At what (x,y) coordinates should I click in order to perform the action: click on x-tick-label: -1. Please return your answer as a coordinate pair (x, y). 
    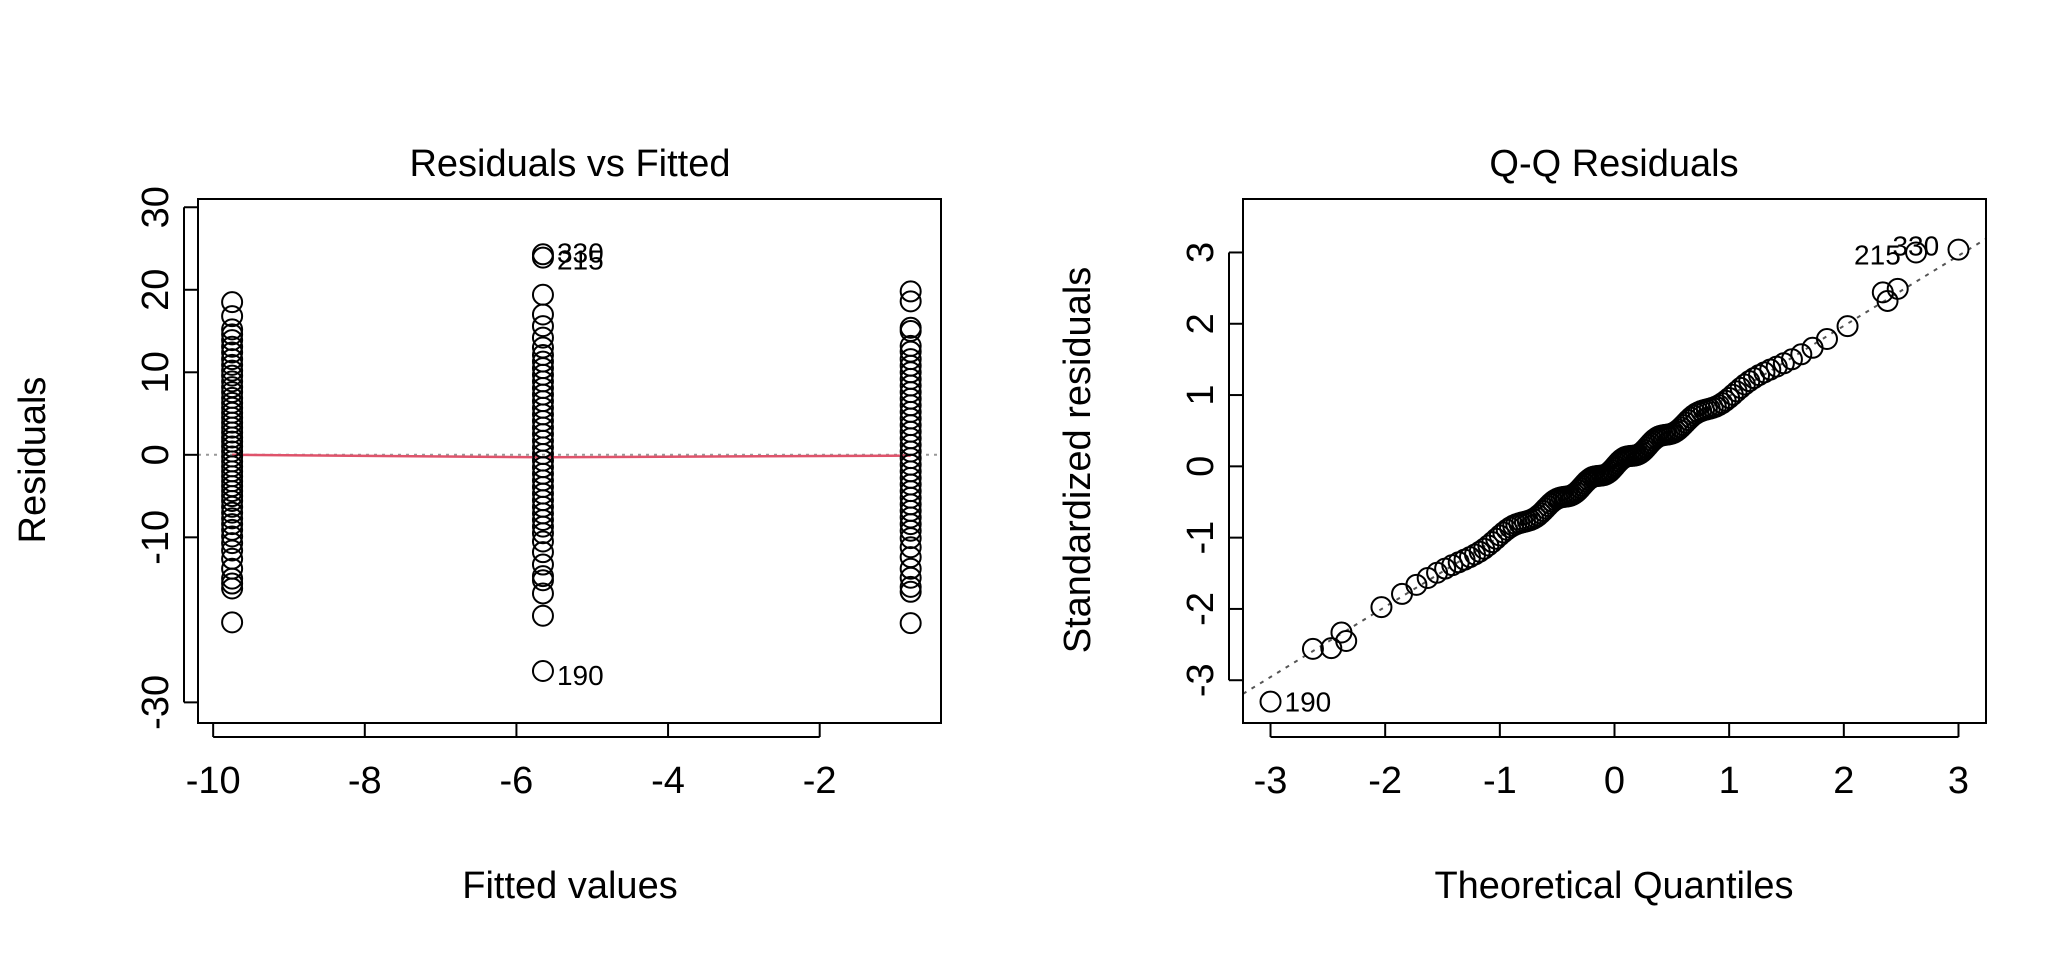
    Looking at the image, I should click on (1500, 781).